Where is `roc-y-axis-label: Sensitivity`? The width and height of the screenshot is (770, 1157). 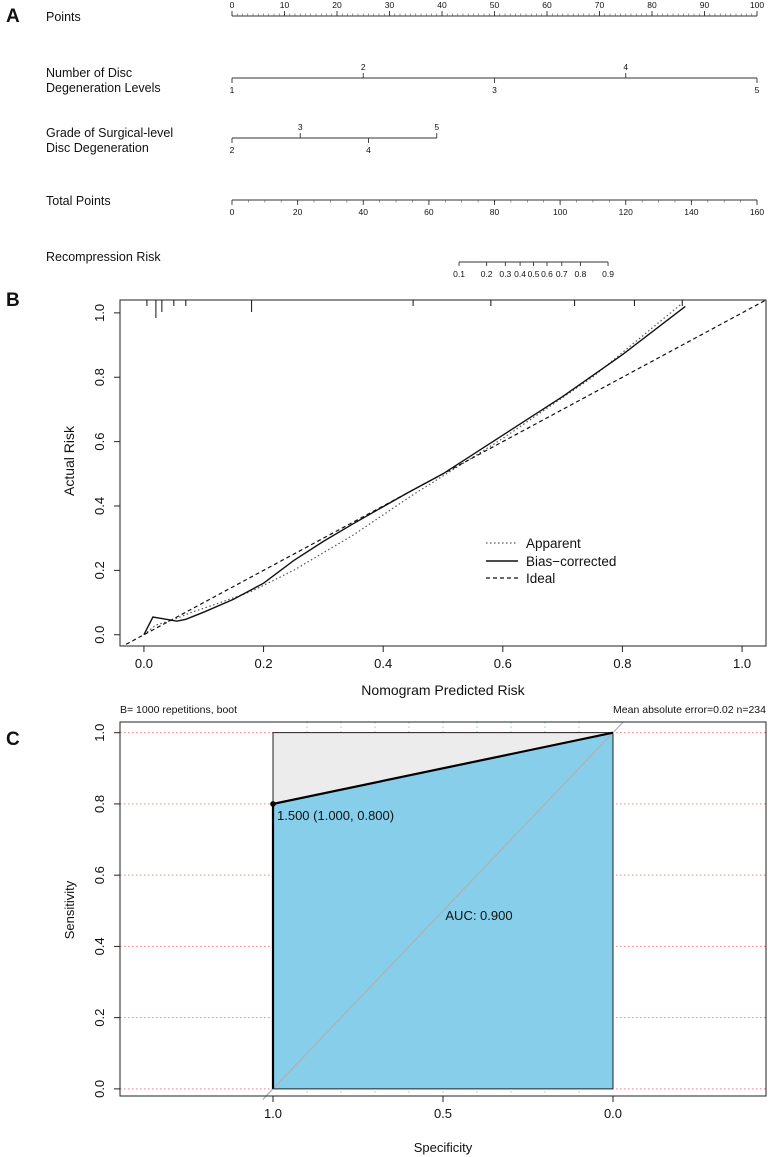 roc-y-axis-label: Sensitivity is located at coordinates (69, 909).